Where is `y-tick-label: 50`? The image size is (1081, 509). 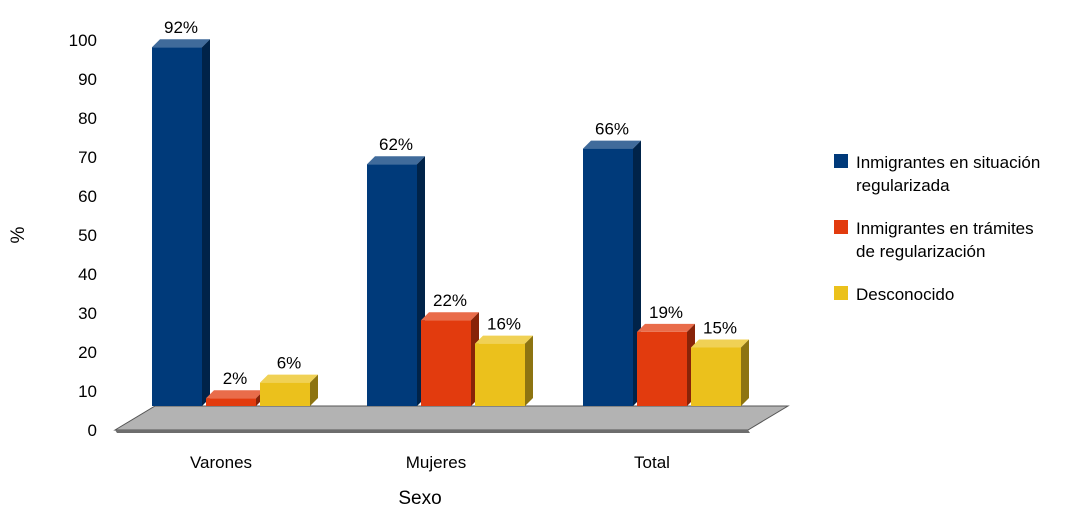
y-tick-label: 50 is located at coordinates (87, 235).